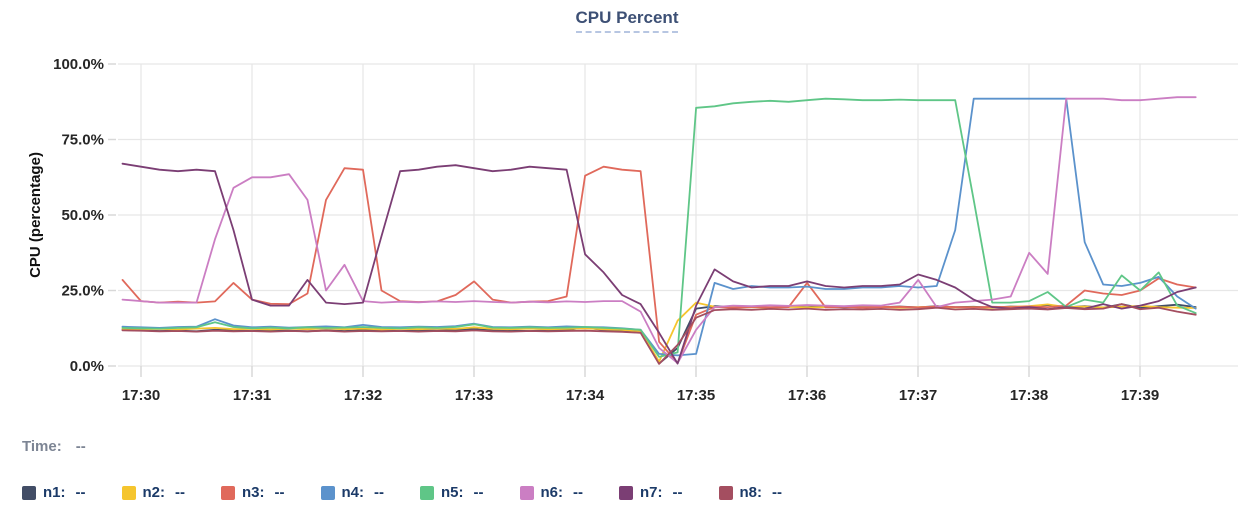 The image size is (1254, 530). I want to click on x-tick-label: 17:35, so click(696, 395).